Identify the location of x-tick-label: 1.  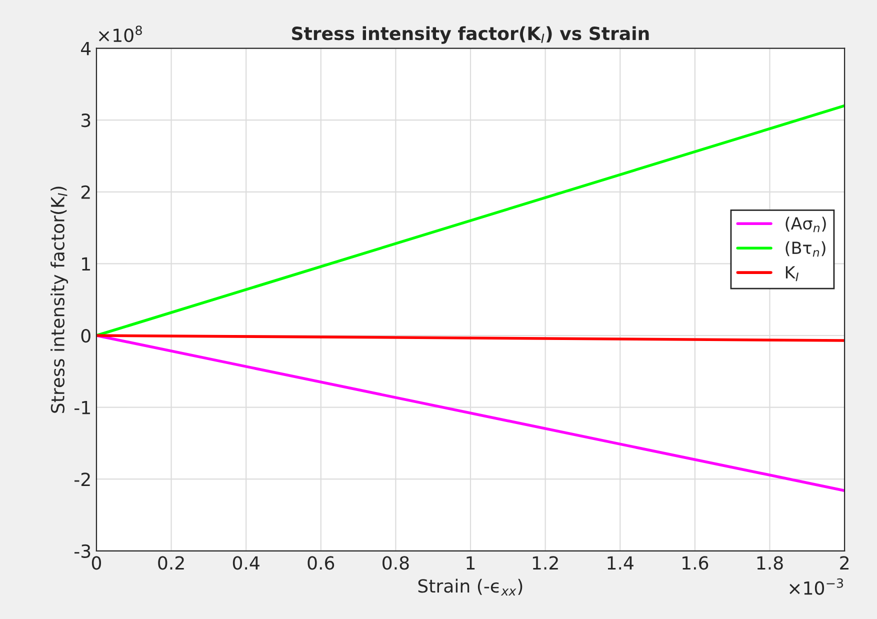
(470, 563).